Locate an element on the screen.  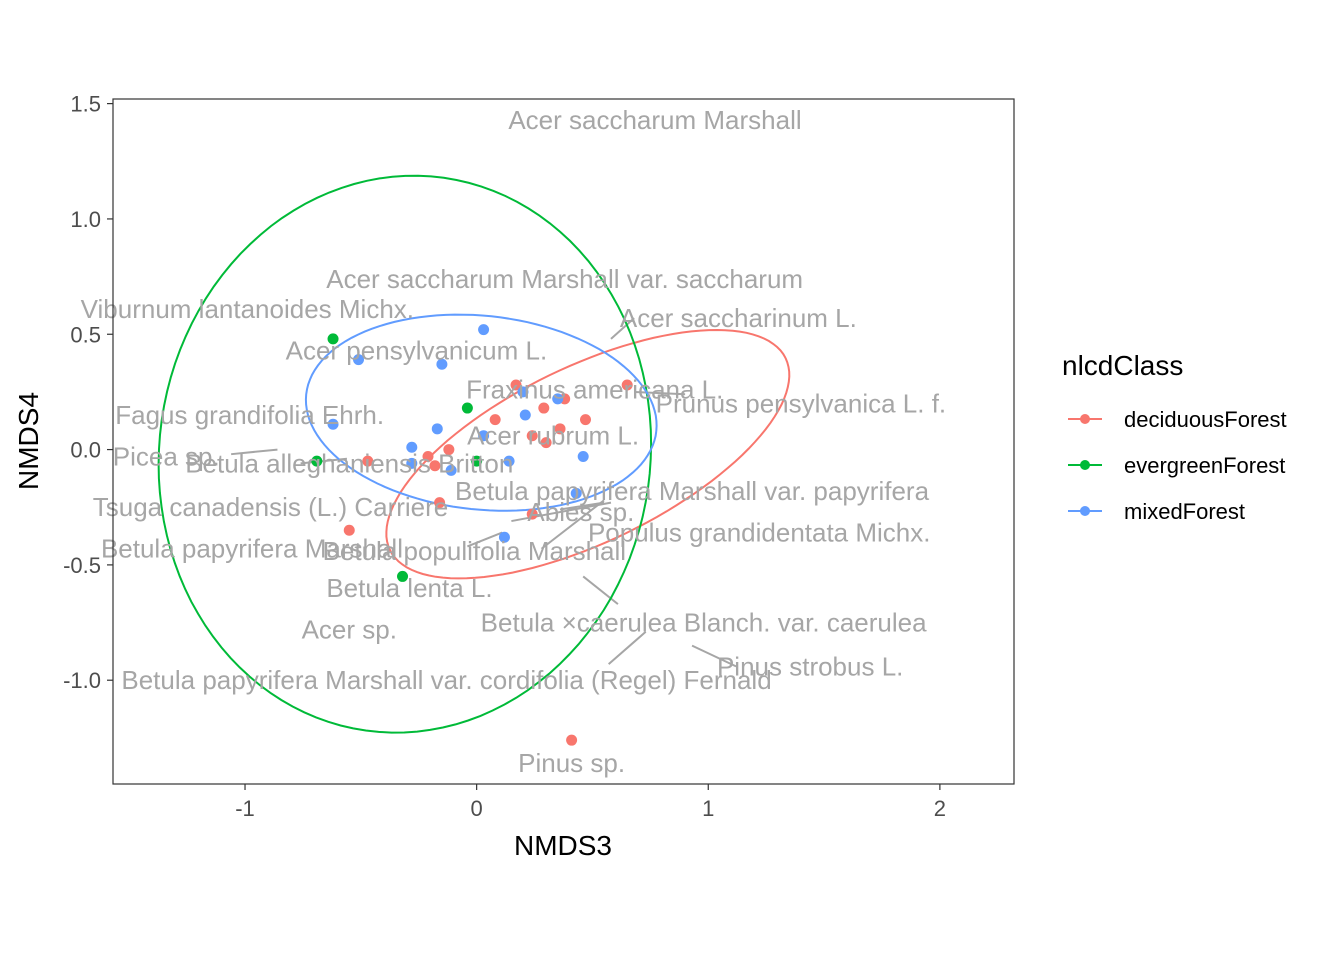
species-label: Populus grandidentata Michx. is located at coordinates (759, 533).